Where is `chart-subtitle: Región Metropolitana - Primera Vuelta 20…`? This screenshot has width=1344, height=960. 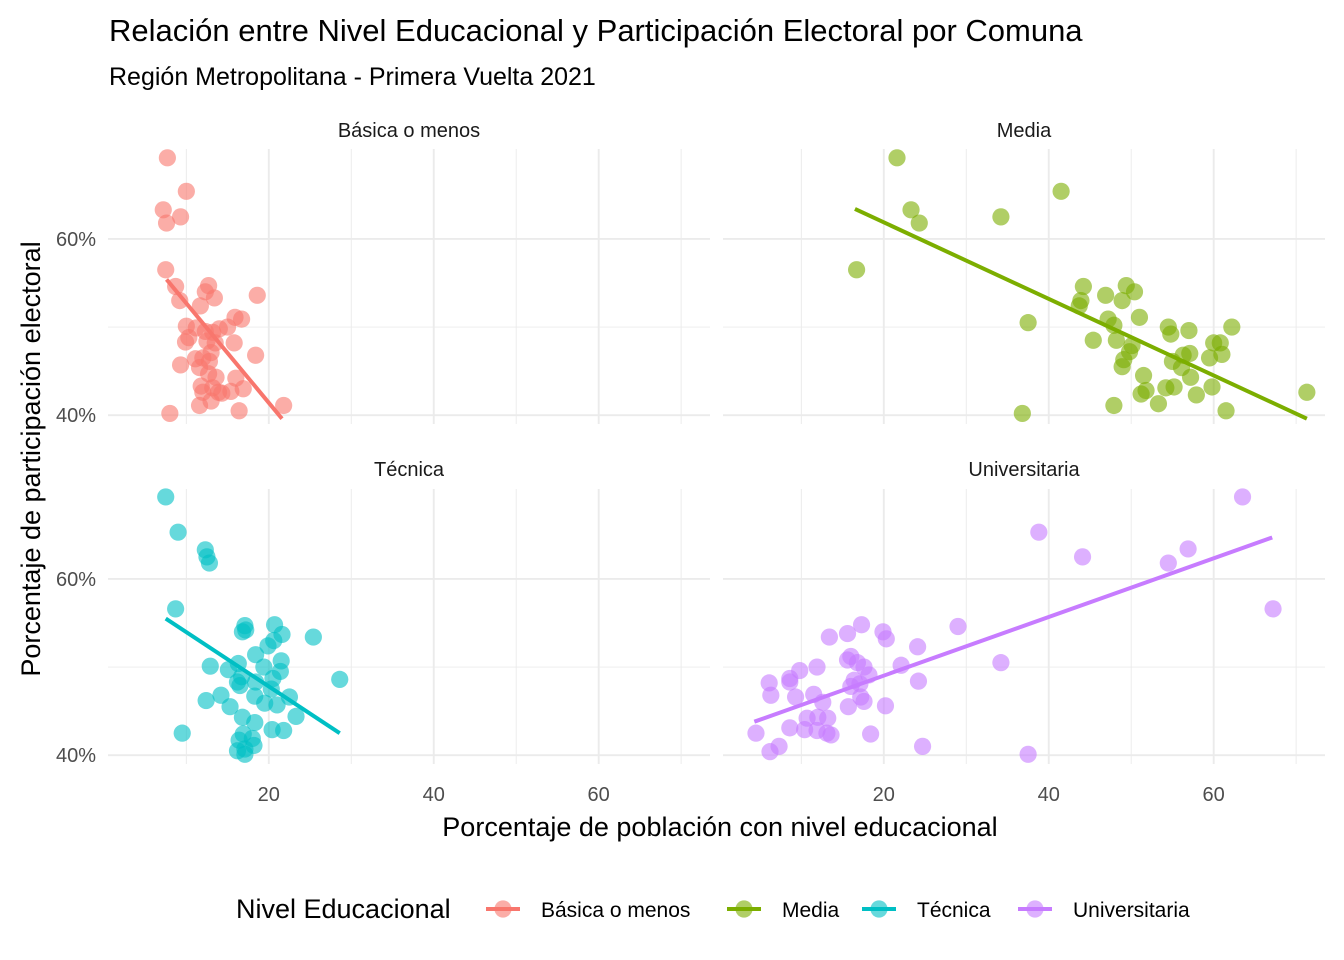
chart-subtitle: Región Metropolitana - Primera Vuelta 20… is located at coordinates (352, 77).